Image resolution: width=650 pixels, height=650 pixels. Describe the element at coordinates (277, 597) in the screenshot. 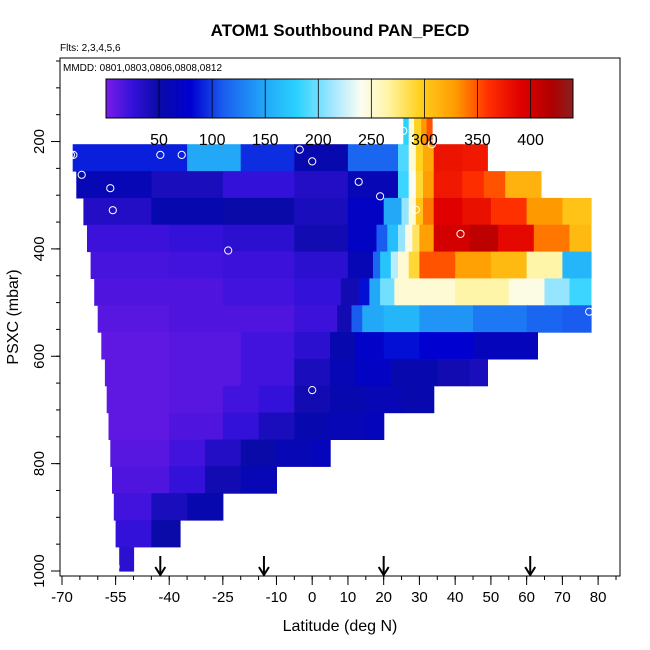

I see `x-tick-label: -10` at that location.